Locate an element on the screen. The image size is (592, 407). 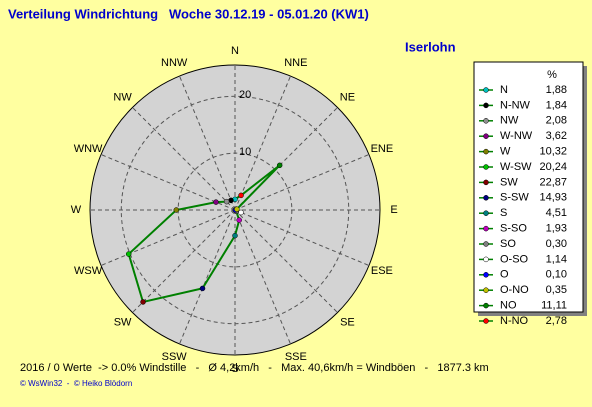
direction-label: NNE is located at coordinates (295, 63).